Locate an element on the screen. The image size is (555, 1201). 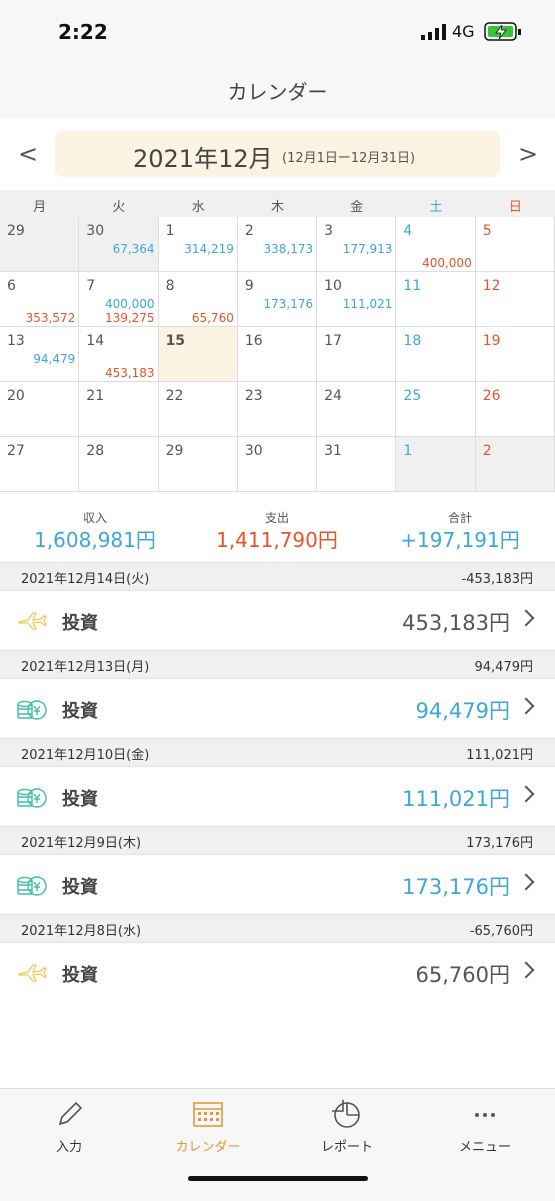
date-label: 2021年12月14日(火) is located at coordinates (85, 579).